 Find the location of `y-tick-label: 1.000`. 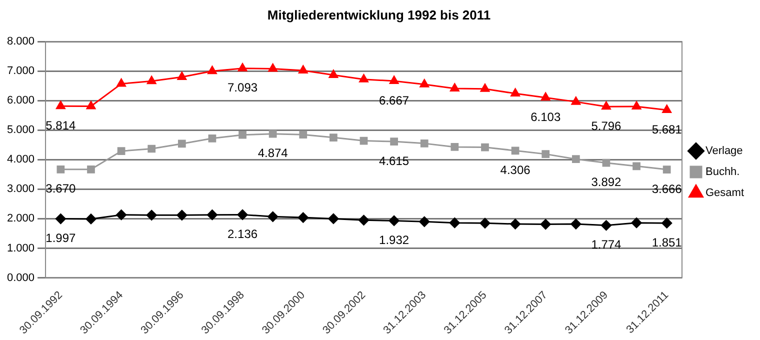

y-tick-label: 1.000 is located at coordinates (20, 248).